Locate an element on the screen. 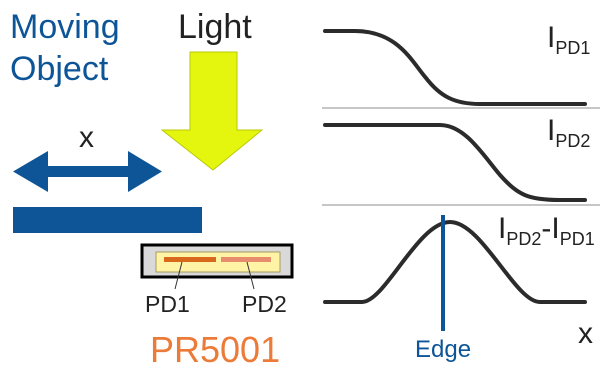 The width and height of the screenshot is (603, 367). light-arrow-icon is located at coordinates (212, 111).